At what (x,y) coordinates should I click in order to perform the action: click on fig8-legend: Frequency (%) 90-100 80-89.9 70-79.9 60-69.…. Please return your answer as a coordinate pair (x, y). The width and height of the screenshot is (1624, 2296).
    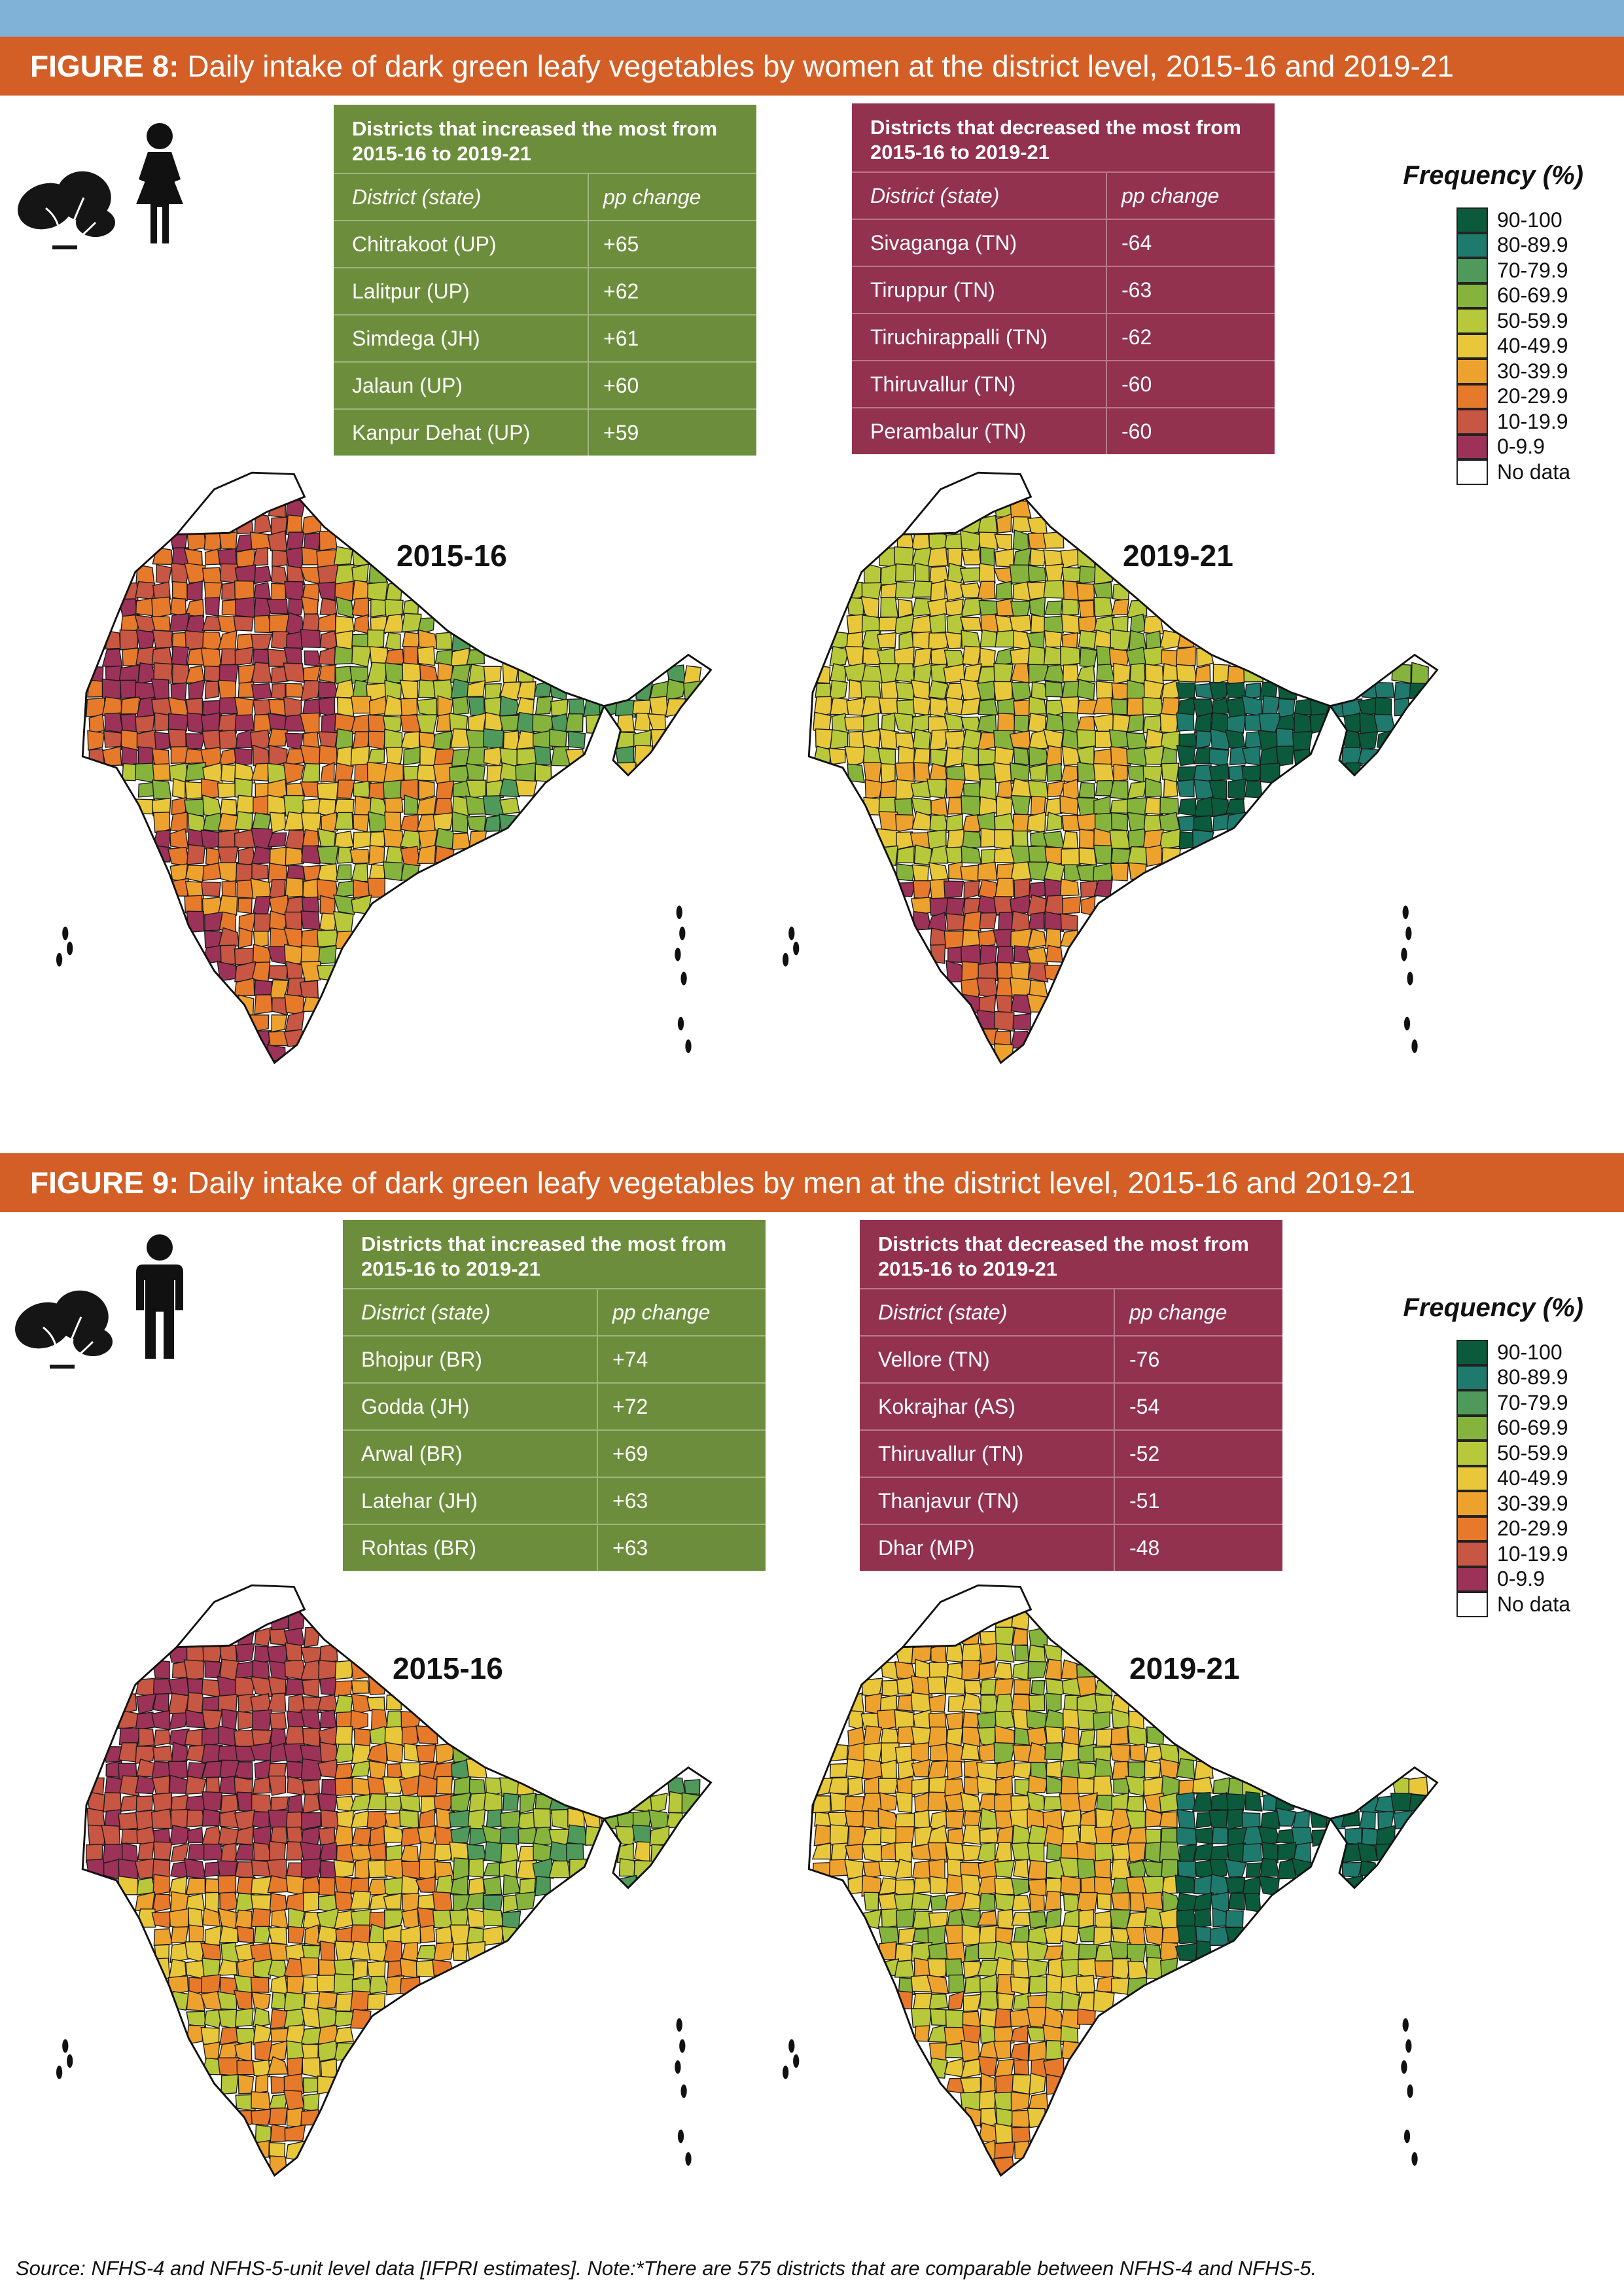
    Looking at the image, I should click on (1485, 323).